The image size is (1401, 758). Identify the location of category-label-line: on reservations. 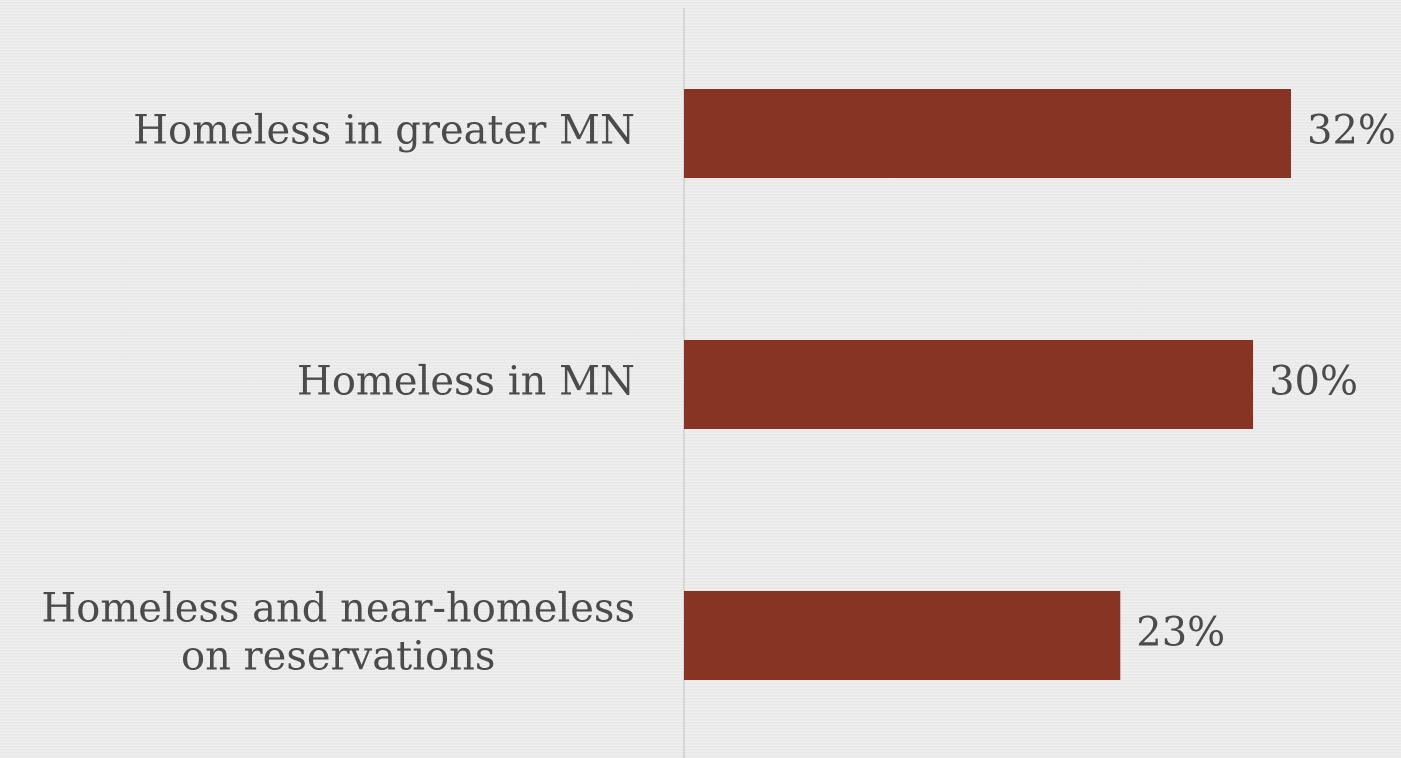
(338, 657).